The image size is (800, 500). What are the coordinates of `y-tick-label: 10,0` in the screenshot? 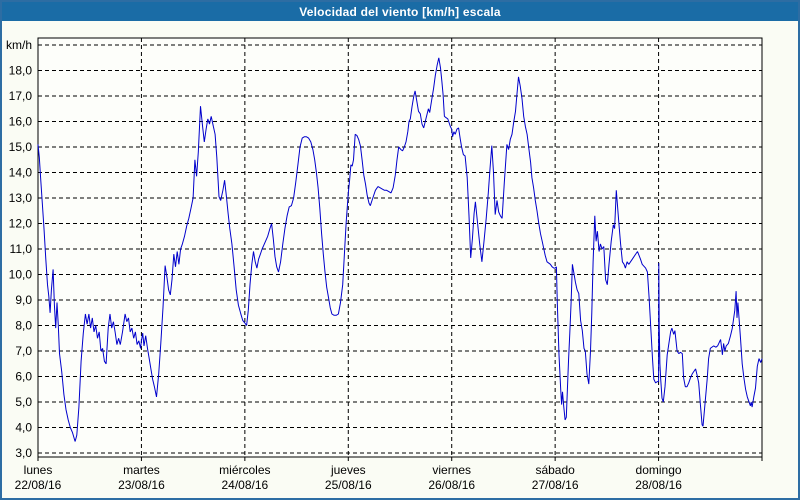 It's located at (21, 275).